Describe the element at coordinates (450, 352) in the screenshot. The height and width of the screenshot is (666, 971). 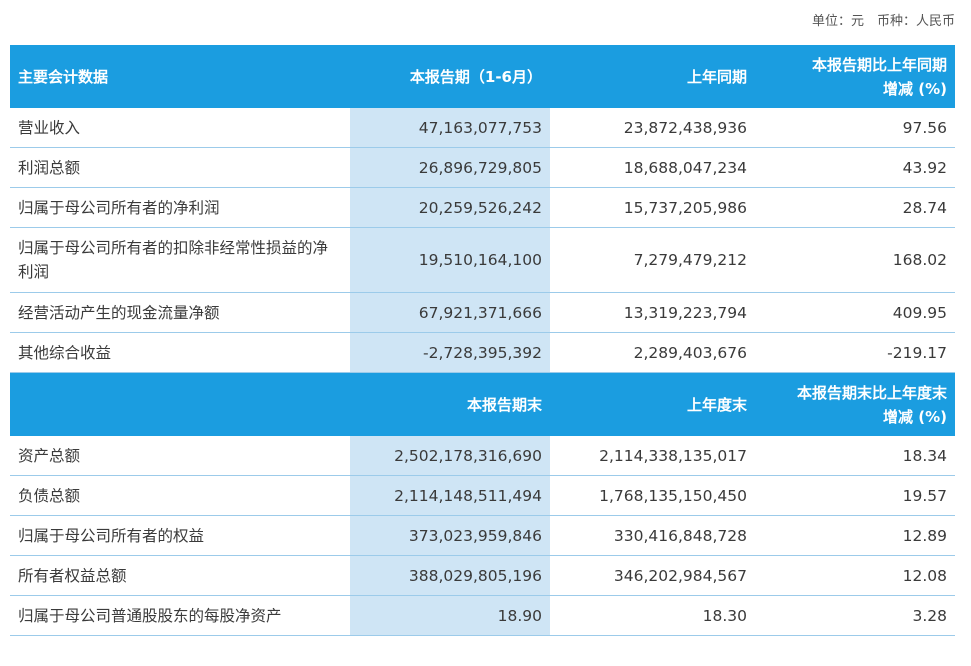
I see `value-cell: -2,728,395,392` at that location.